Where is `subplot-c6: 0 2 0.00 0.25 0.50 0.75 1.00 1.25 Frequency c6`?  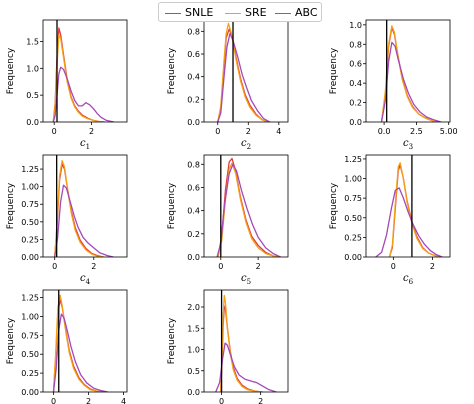
subplot-c6: 0 2 0.00 0.25 0.50 0.75 1.00 1.25 Frequency c6 is located at coordinates (390, 220).